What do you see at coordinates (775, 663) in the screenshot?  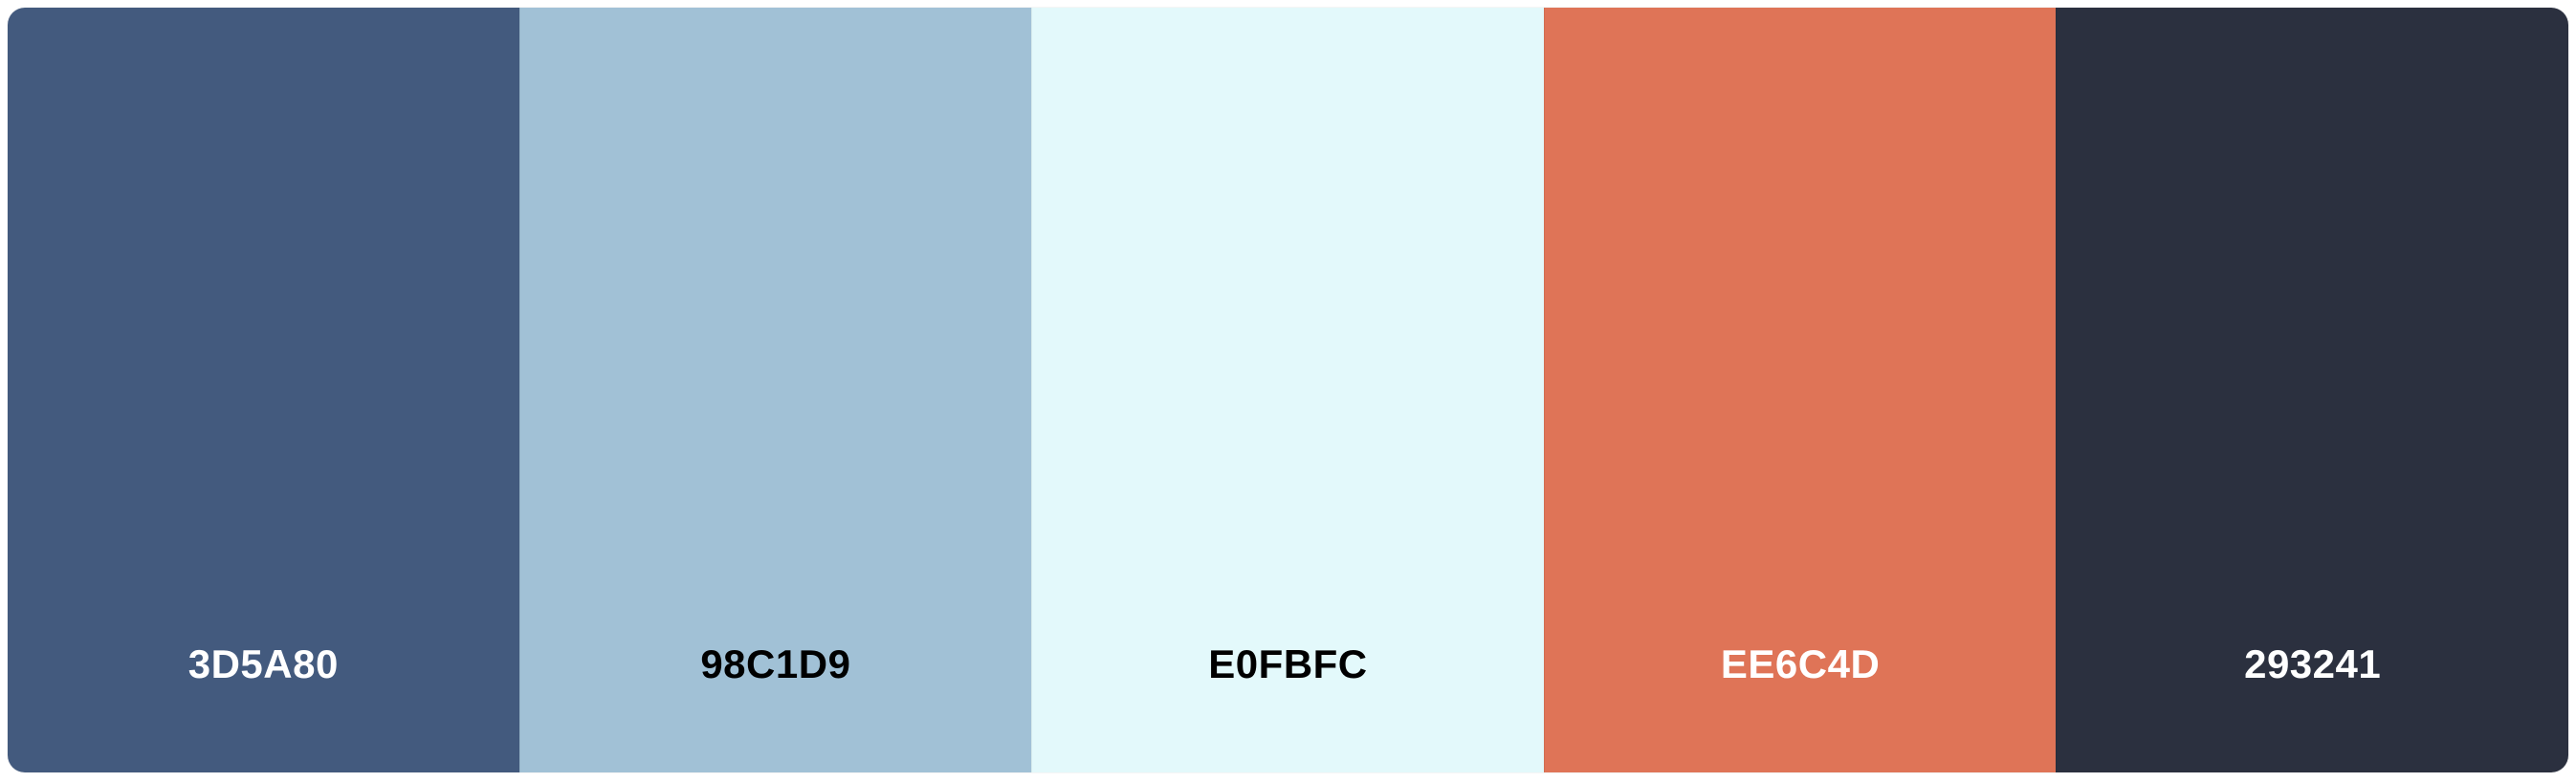 I see `hex-code-label: 98C1D9` at bounding box center [775, 663].